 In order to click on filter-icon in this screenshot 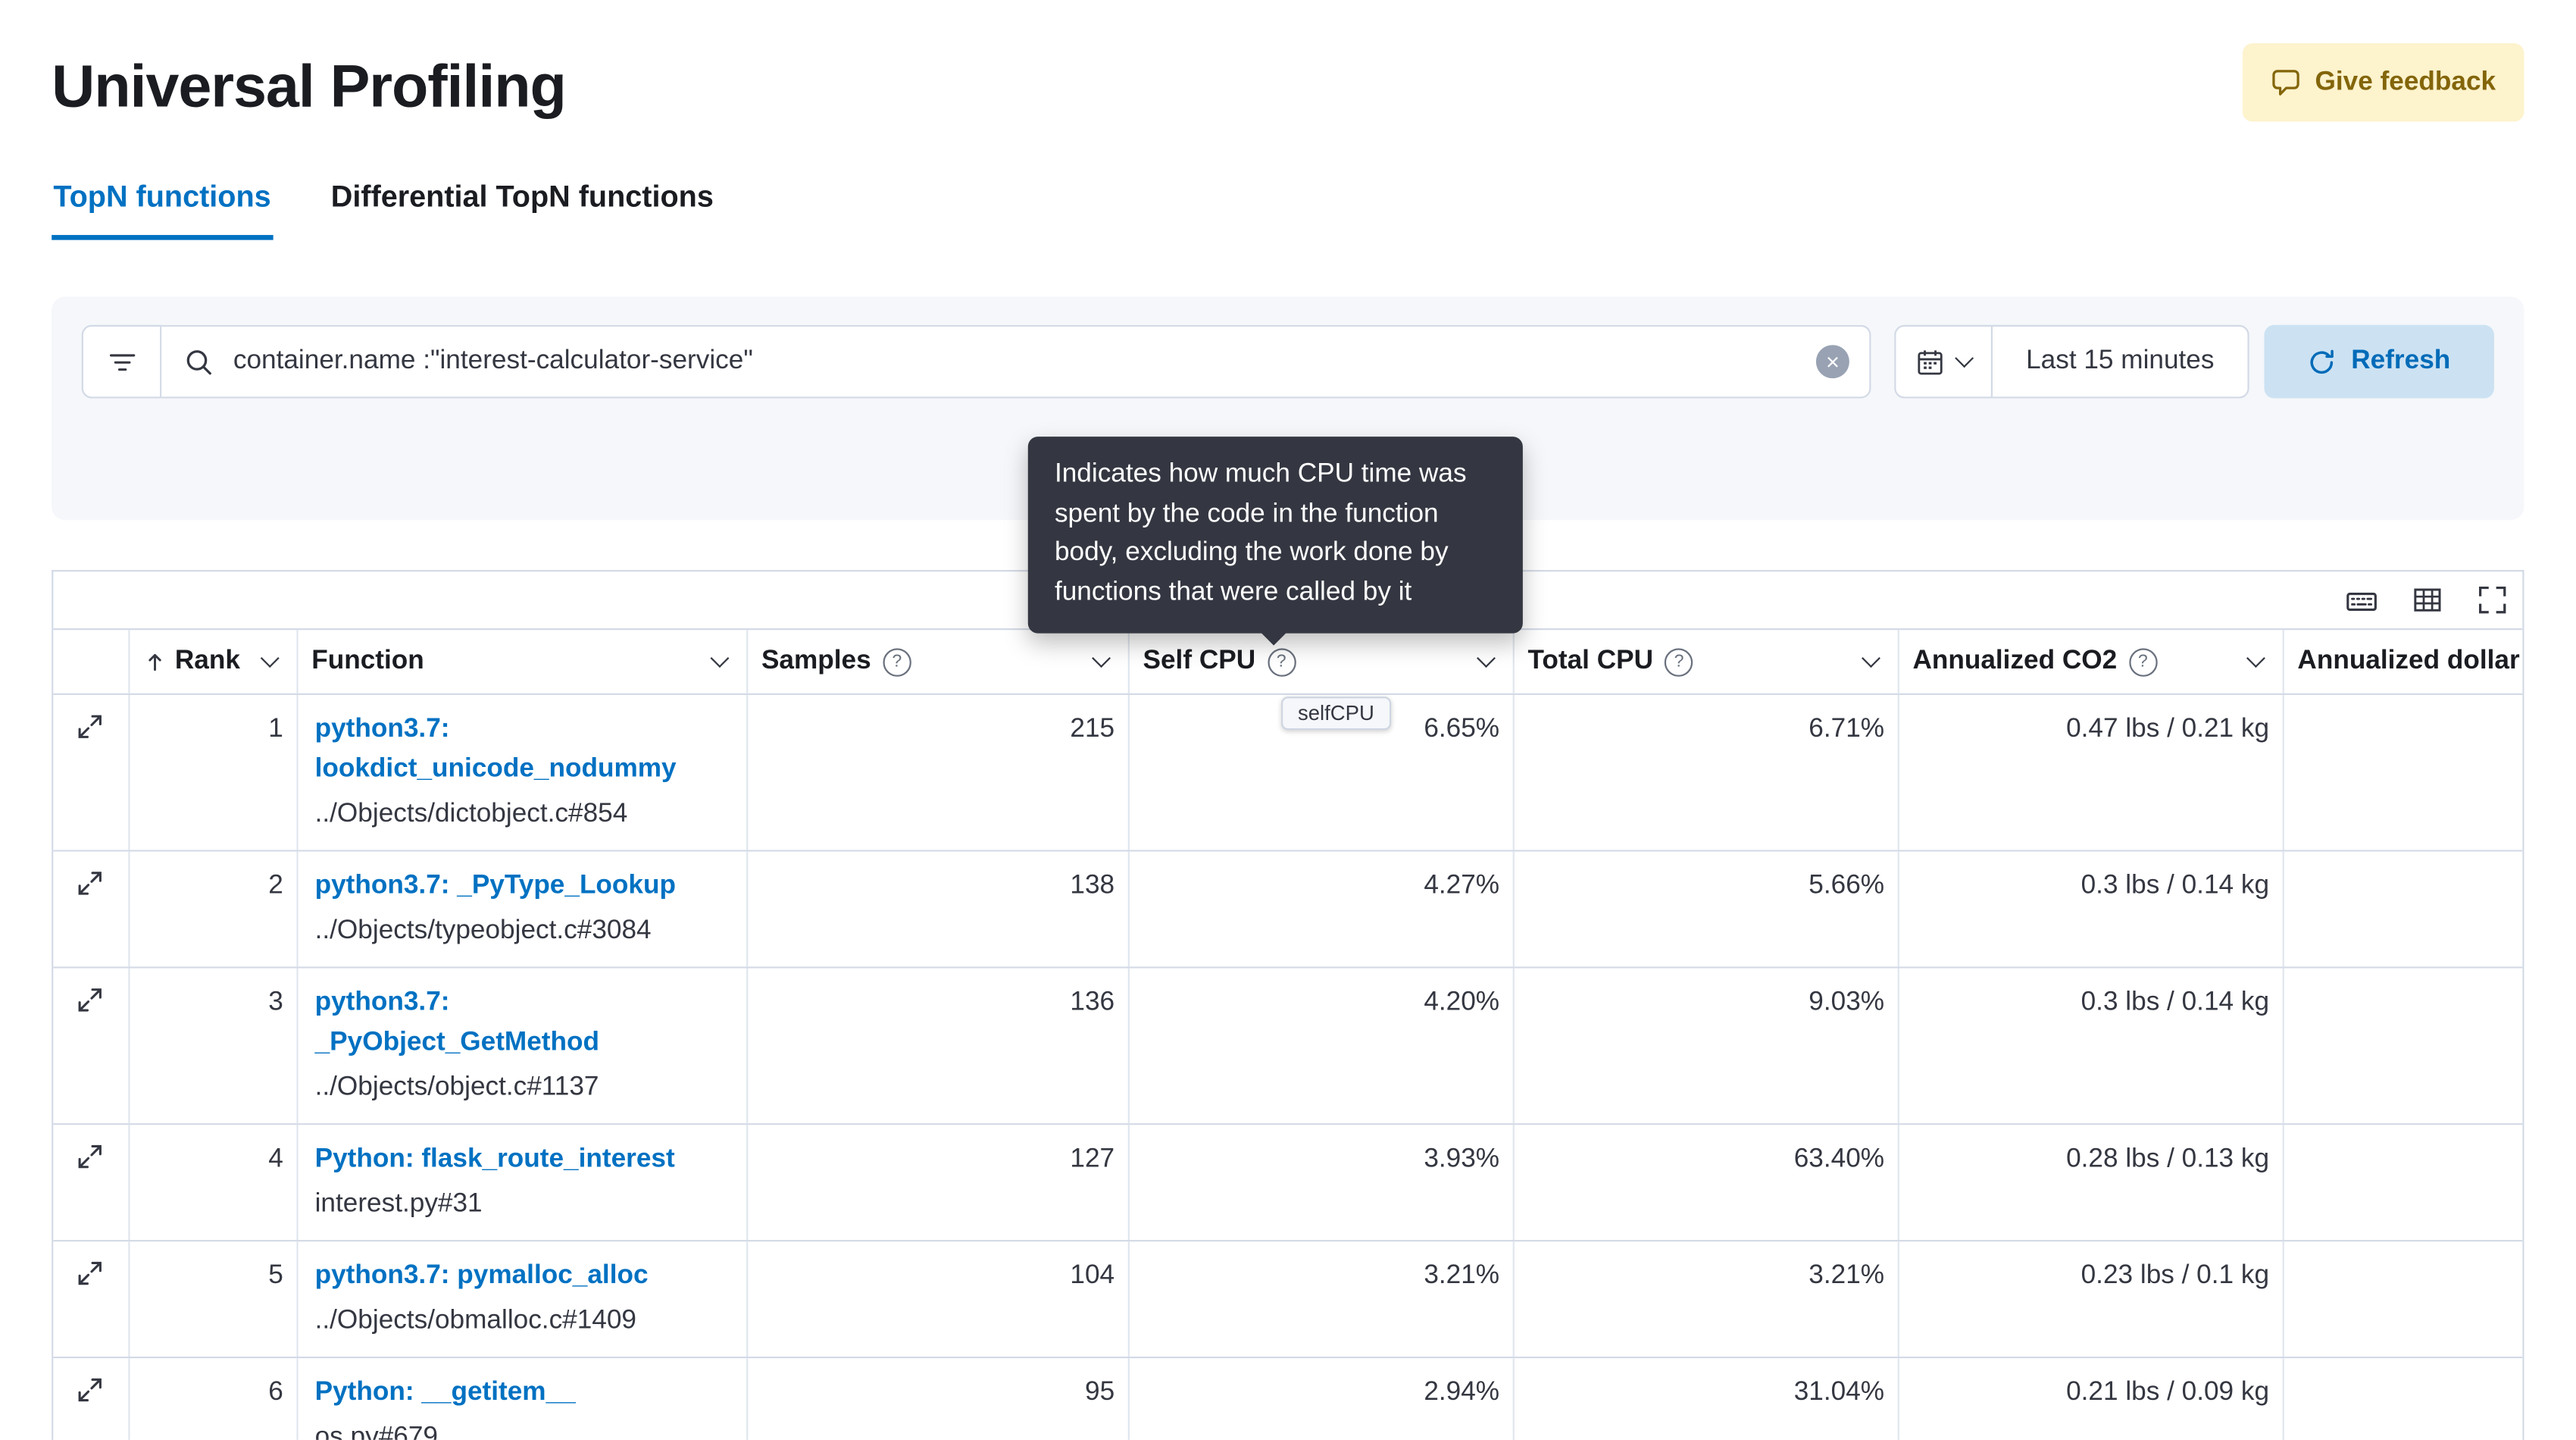, I will do `click(122, 361)`.